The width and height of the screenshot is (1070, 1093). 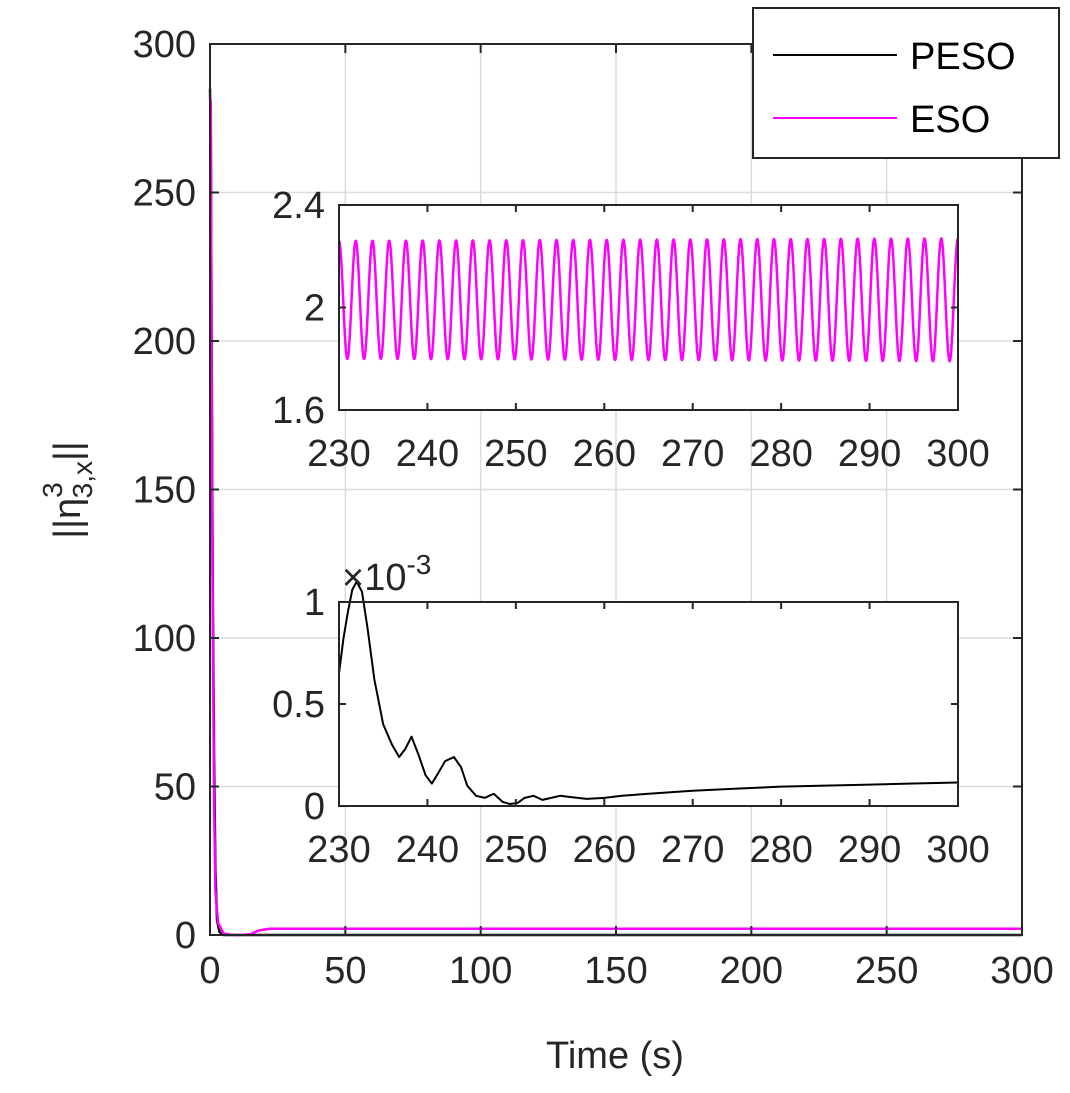 What do you see at coordinates (52, 490) in the screenshot?
I see `y-axis-label-sup: 3` at bounding box center [52, 490].